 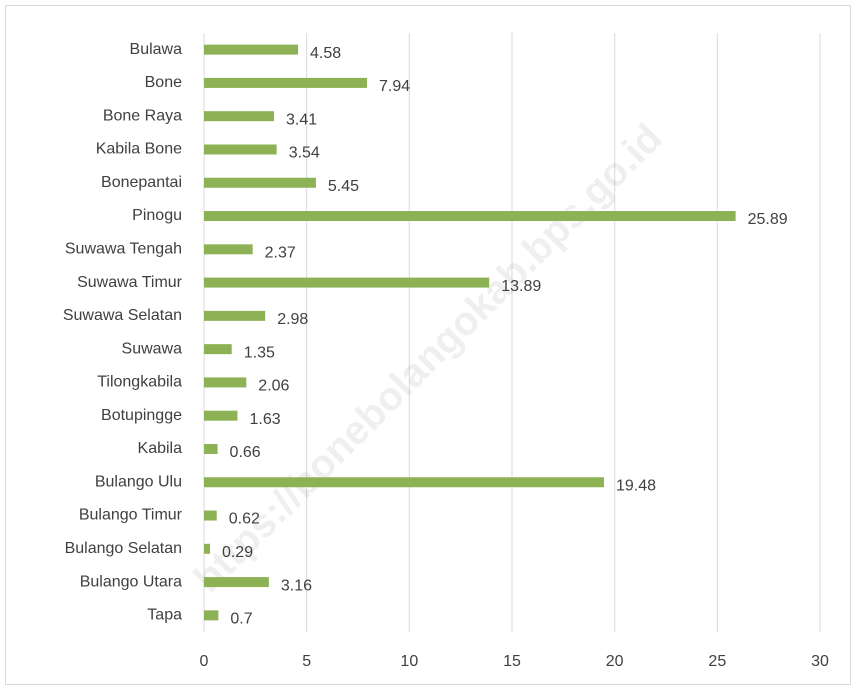 I want to click on x-tick-label: 10, so click(x=409, y=661).